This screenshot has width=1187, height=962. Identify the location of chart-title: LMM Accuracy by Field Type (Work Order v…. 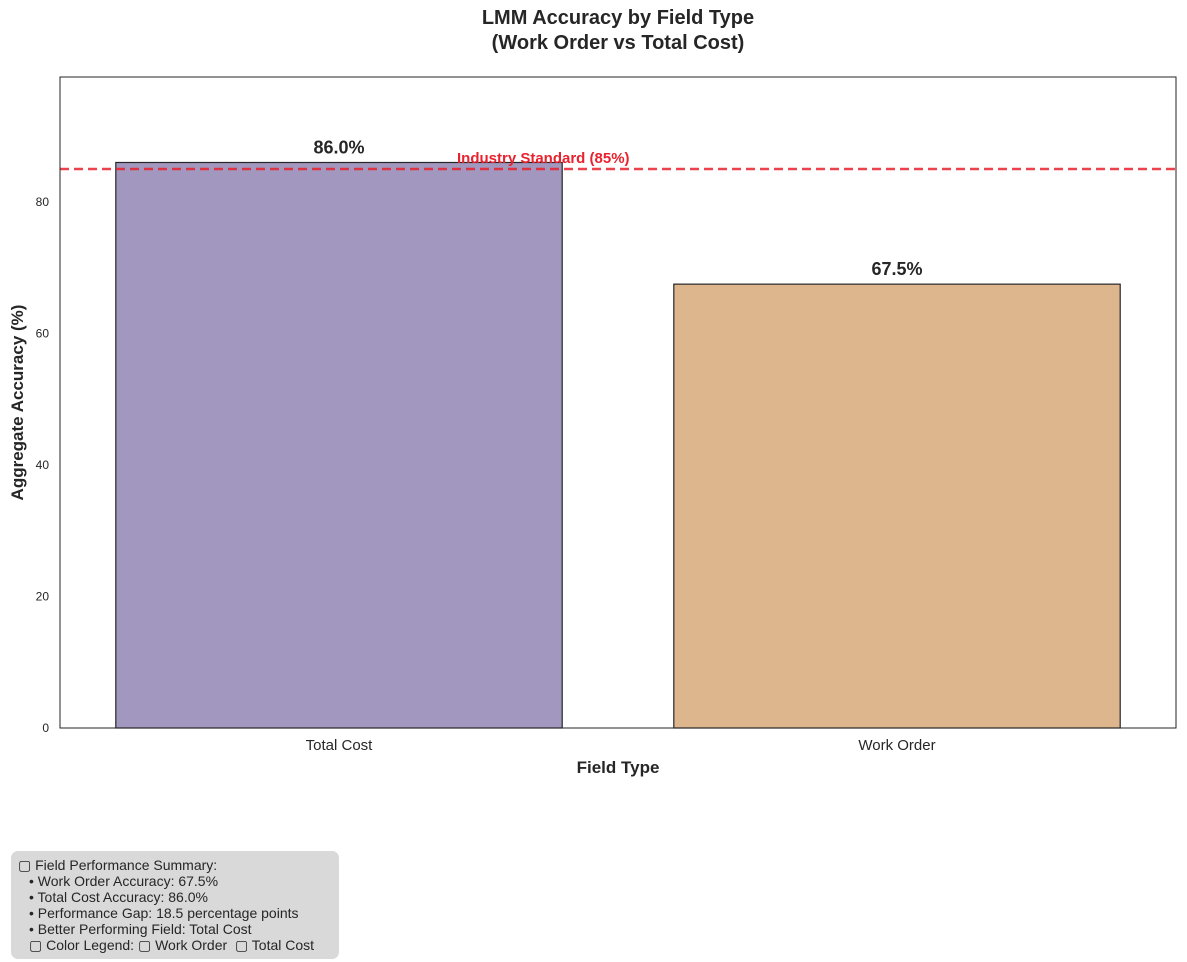
(593, 31).